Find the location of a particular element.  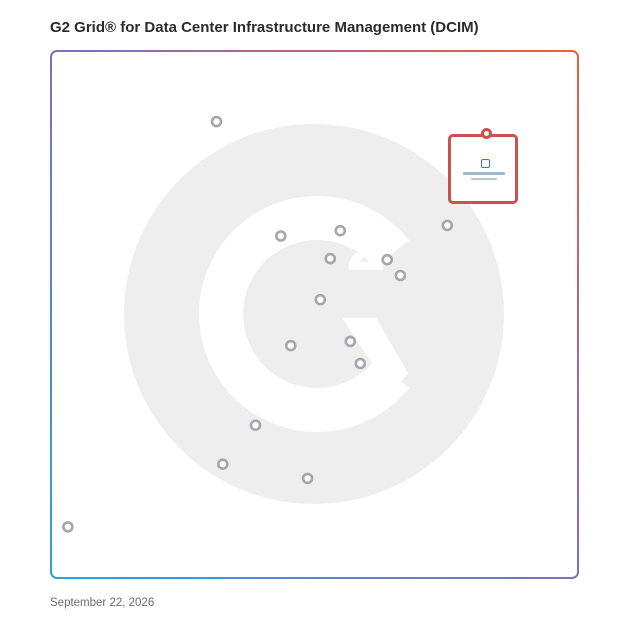

product-logo-tagline is located at coordinates (484, 179).